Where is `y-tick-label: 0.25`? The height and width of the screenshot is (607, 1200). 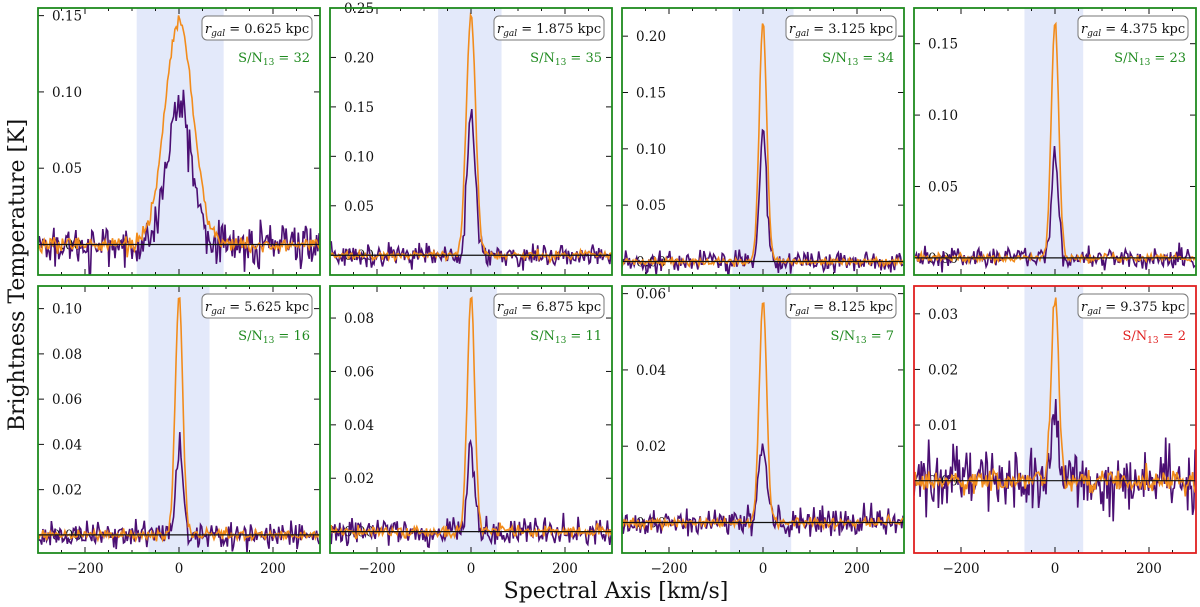
y-tick-label: 0.25 is located at coordinates (359, 9).